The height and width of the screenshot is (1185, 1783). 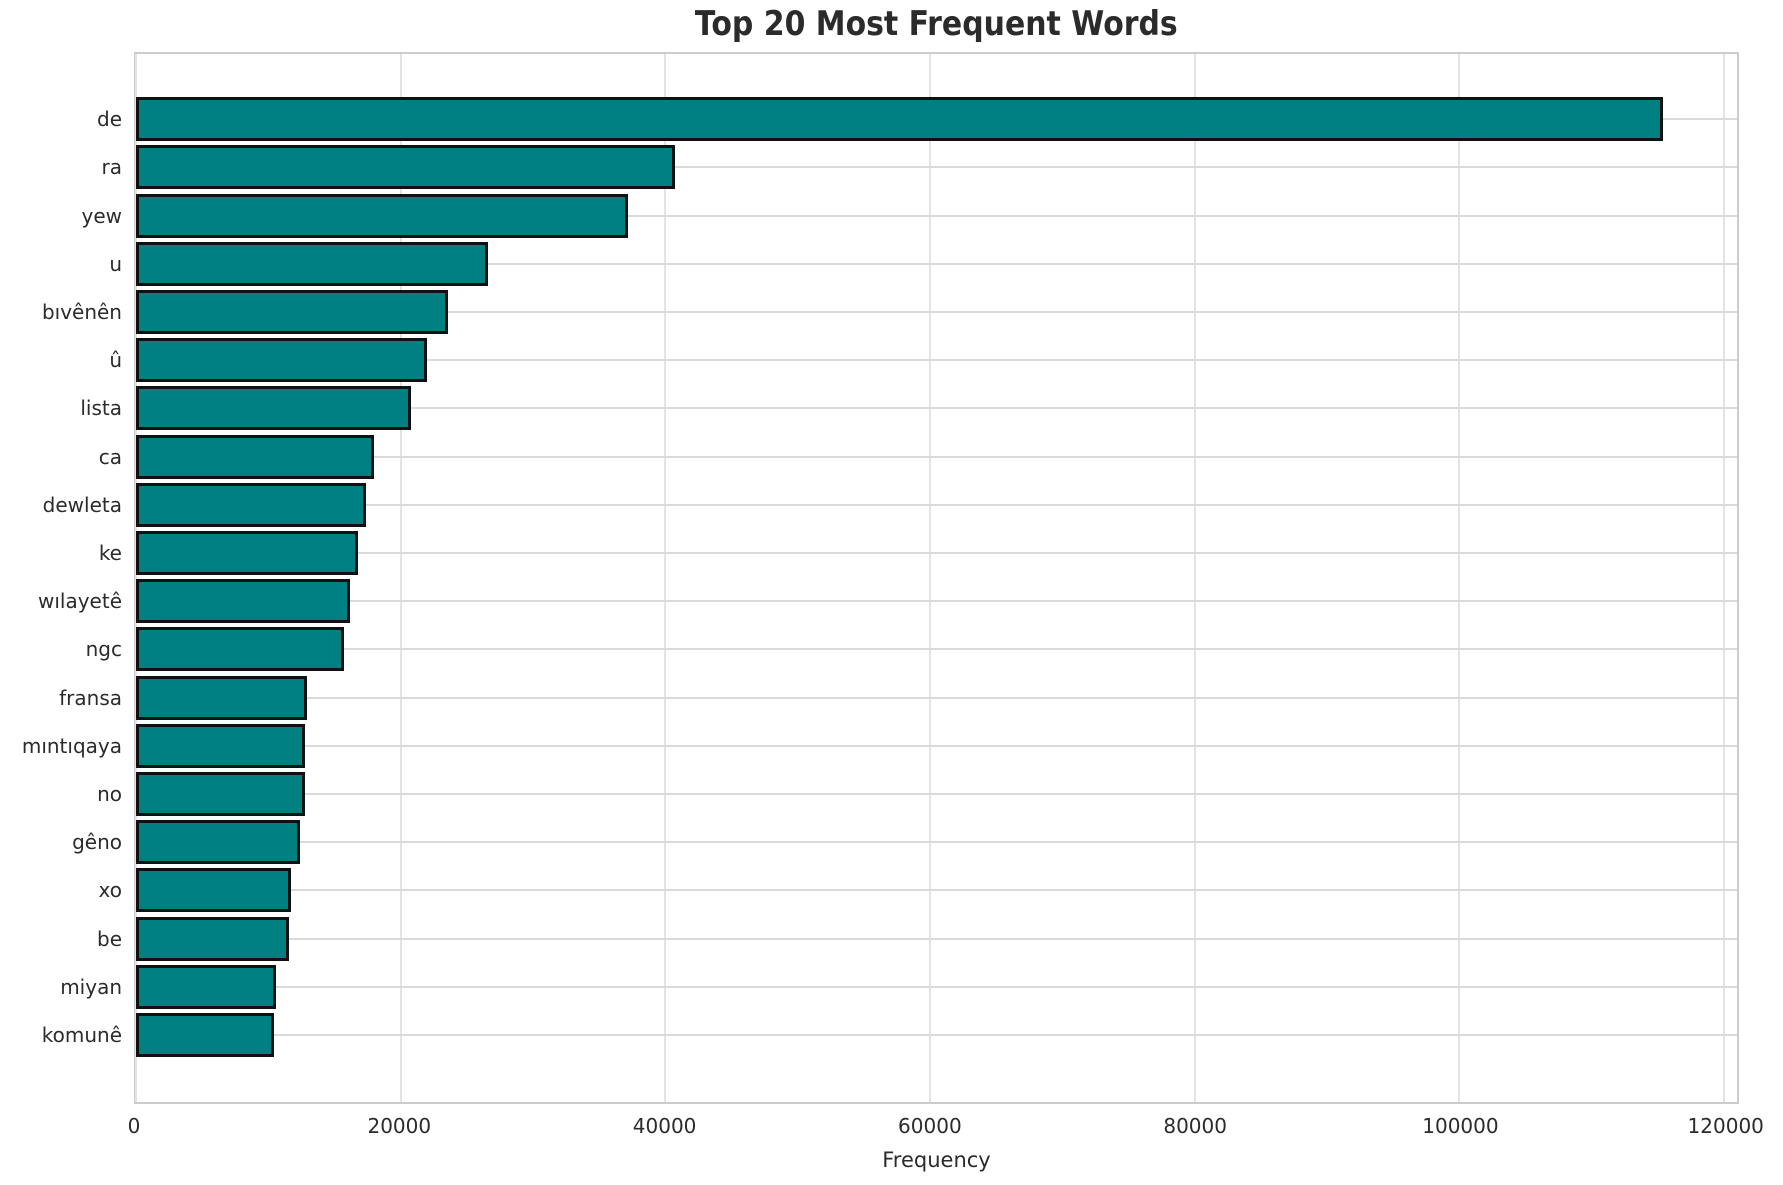 I want to click on y-tick-label: ra, so click(x=111, y=167).